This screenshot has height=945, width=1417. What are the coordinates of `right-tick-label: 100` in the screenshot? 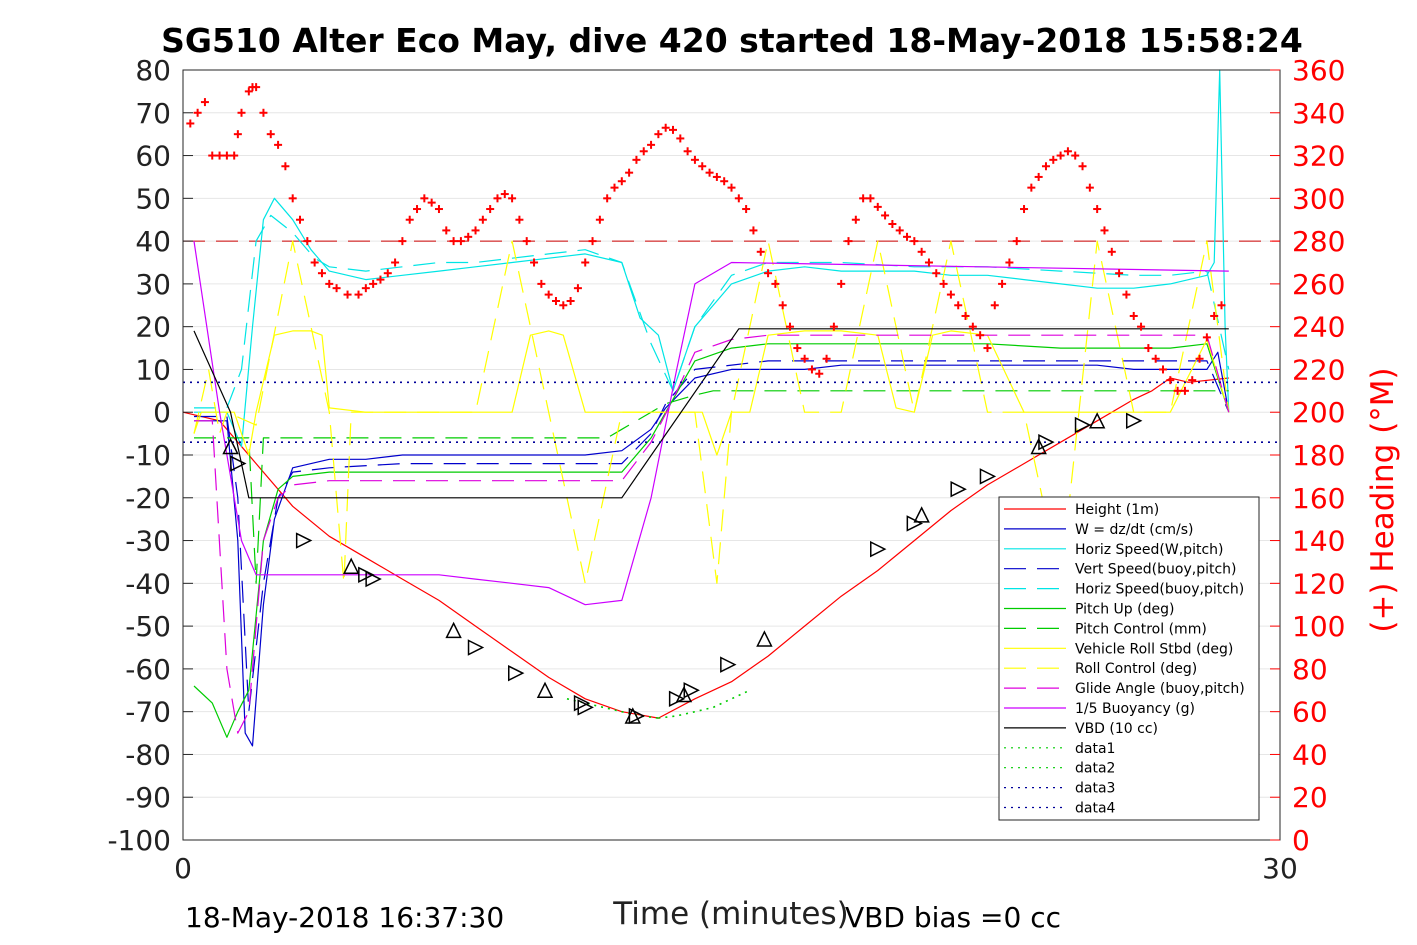 It's located at (1318, 626).